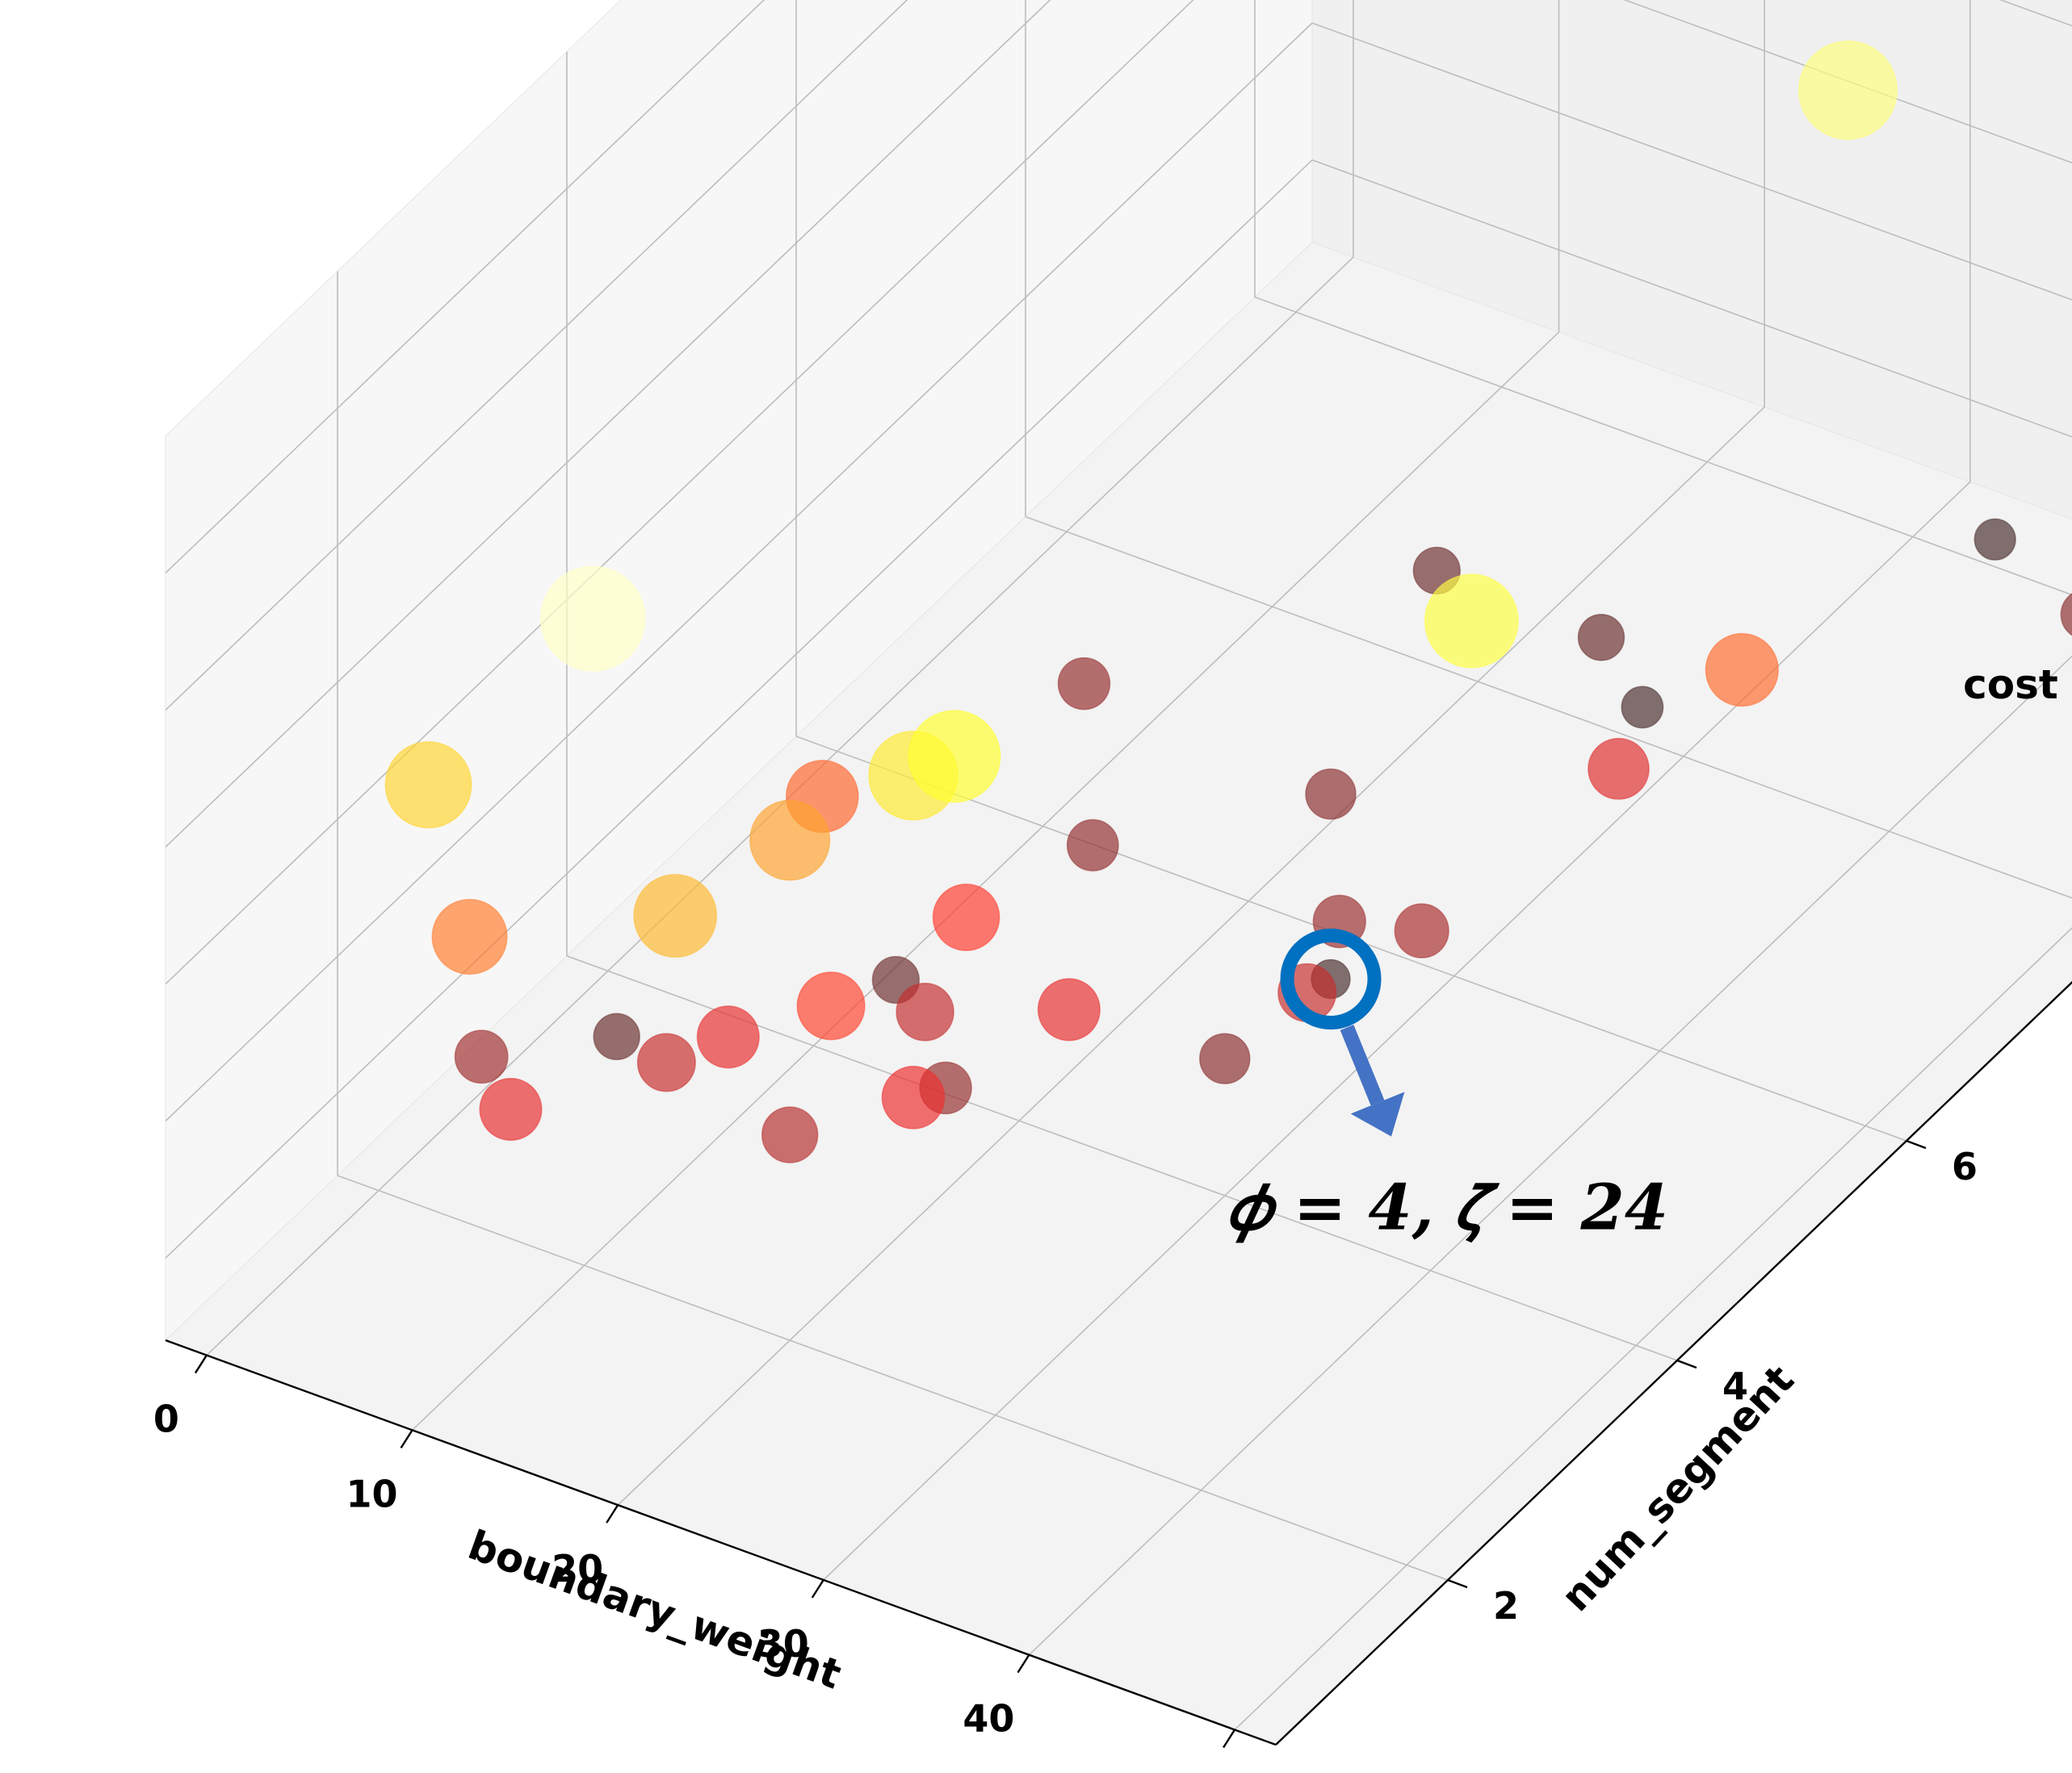 The image size is (2072, 1773). I want to click on x-tick-label: 40, so click(988, 1719).